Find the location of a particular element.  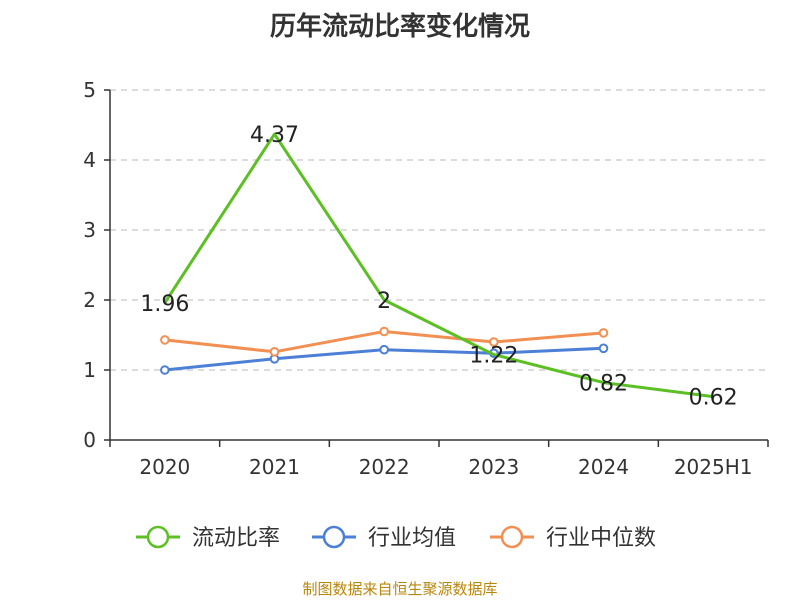

data-label: 4.37 is located at coordinates (274, 135).